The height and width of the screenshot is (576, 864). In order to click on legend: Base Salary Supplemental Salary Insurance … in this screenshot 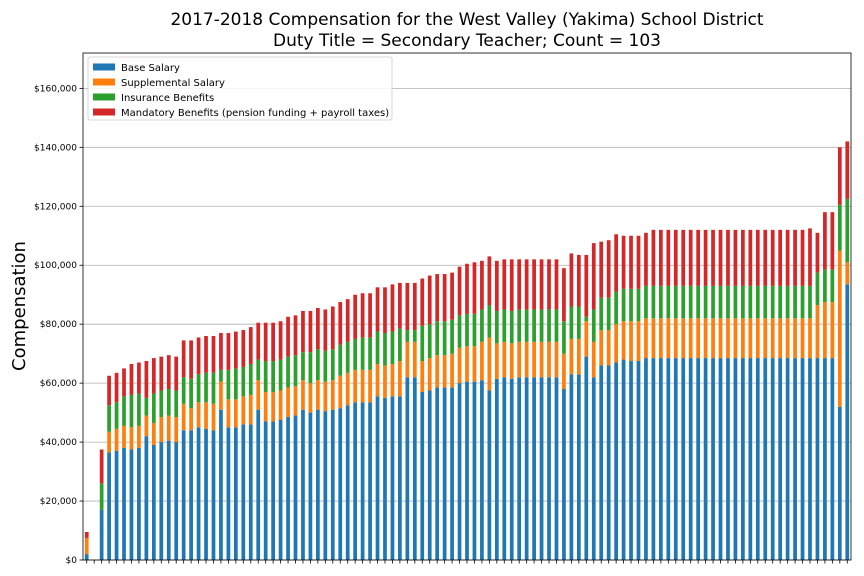, I will do `click(240, 88)`.